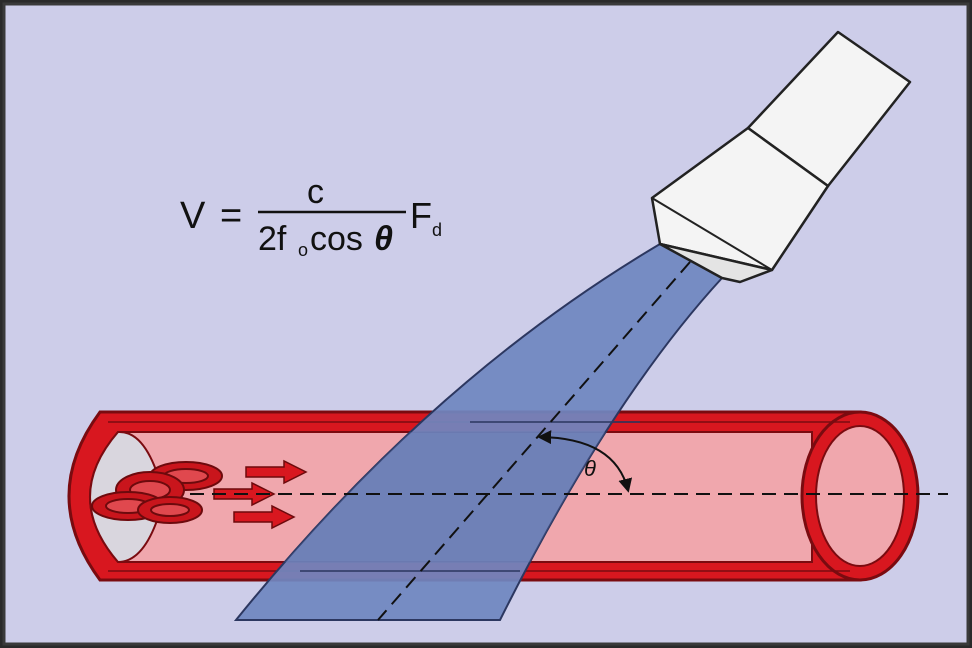 Image resolution: width=972 pixels, height=648 pixels. Describe the element at coordinates (421, 215) in the screenshot. I see `formula-rhs-symbol: F` at that location.